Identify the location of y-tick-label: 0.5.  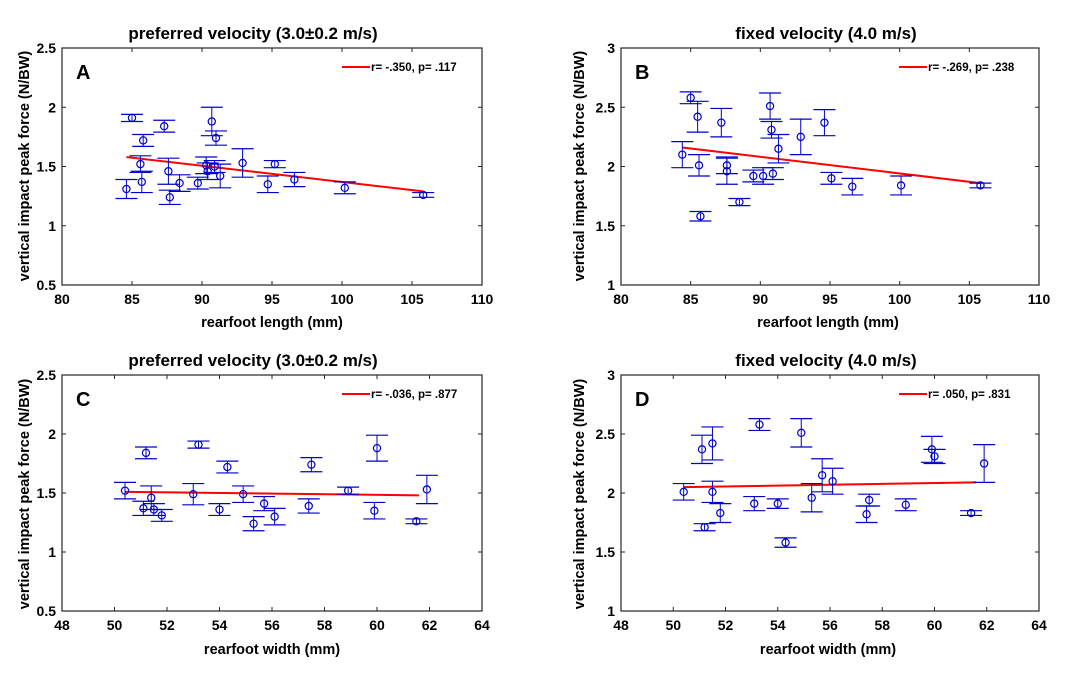
(47, 285).